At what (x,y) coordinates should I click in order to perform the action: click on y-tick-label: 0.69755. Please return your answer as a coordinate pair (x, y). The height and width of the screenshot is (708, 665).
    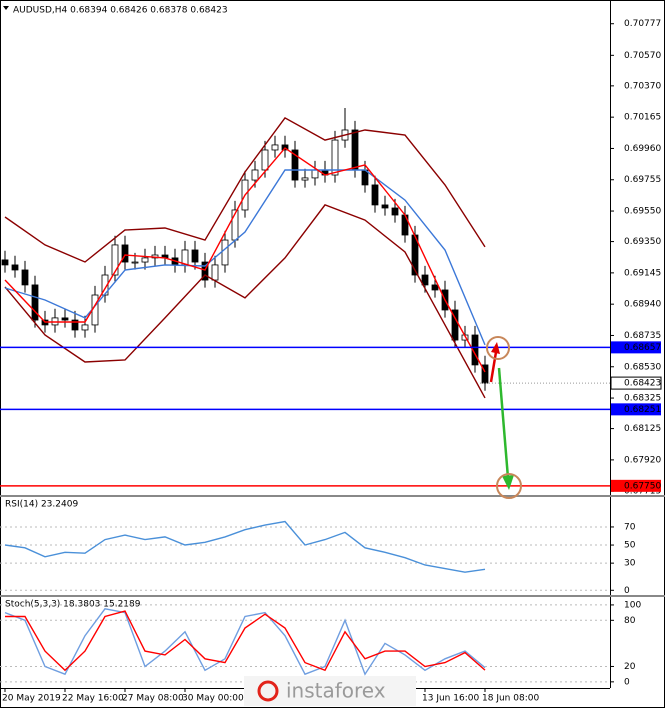
    Looking at the image, I should click on (642, 180).